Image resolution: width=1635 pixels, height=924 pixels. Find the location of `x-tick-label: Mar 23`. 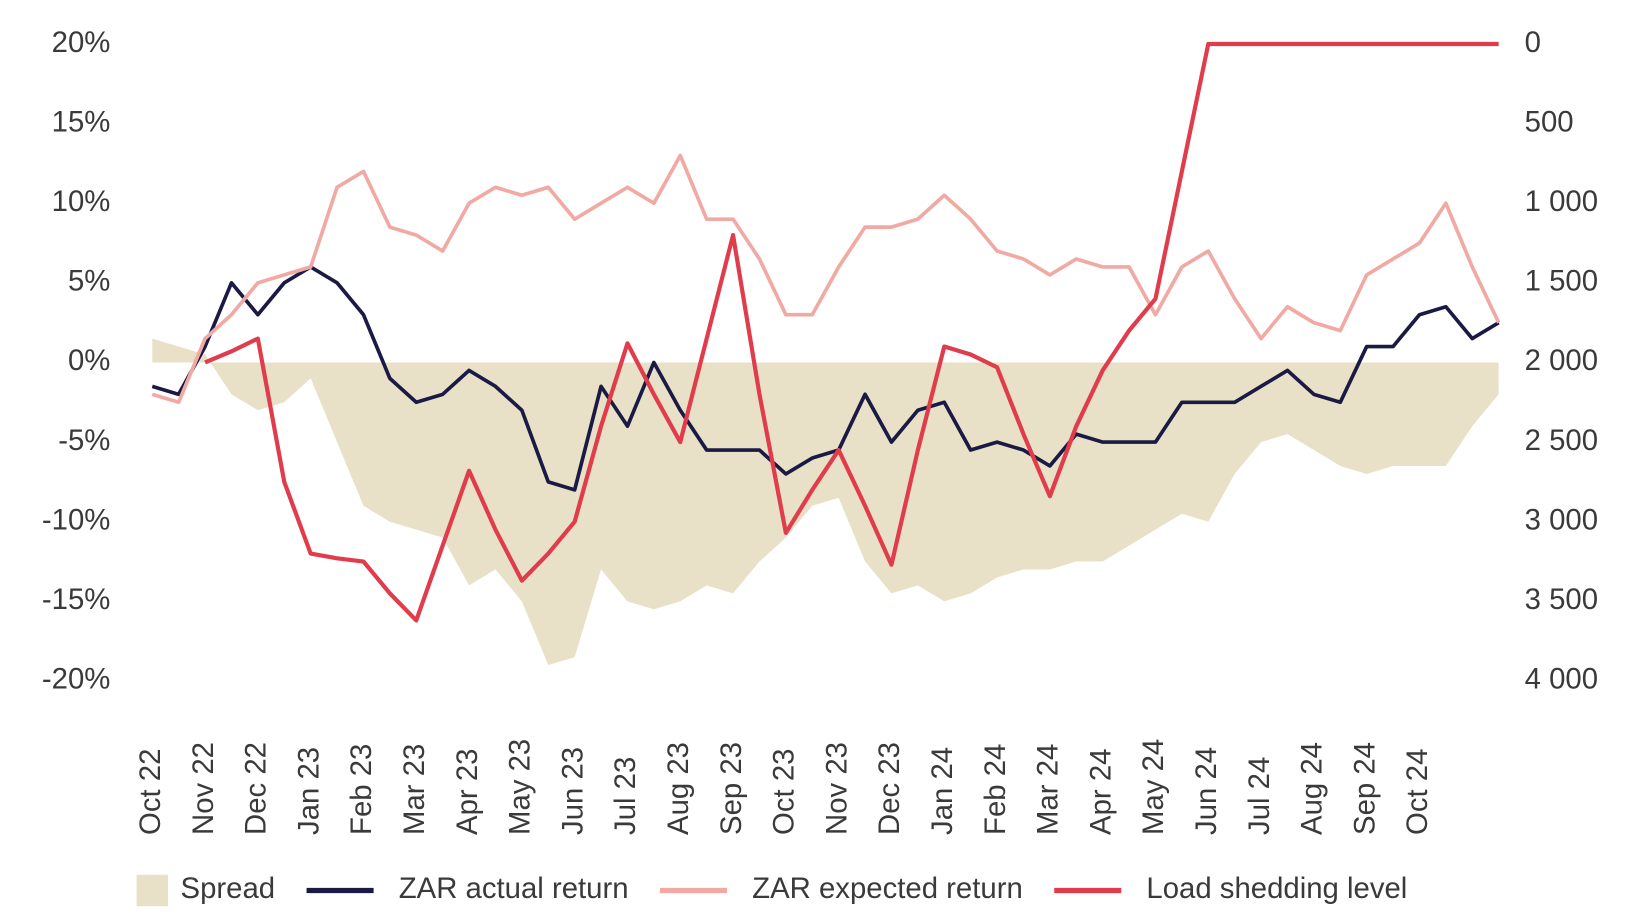

x-tick-label: Mar 23 is located at coordinates (414, 789).